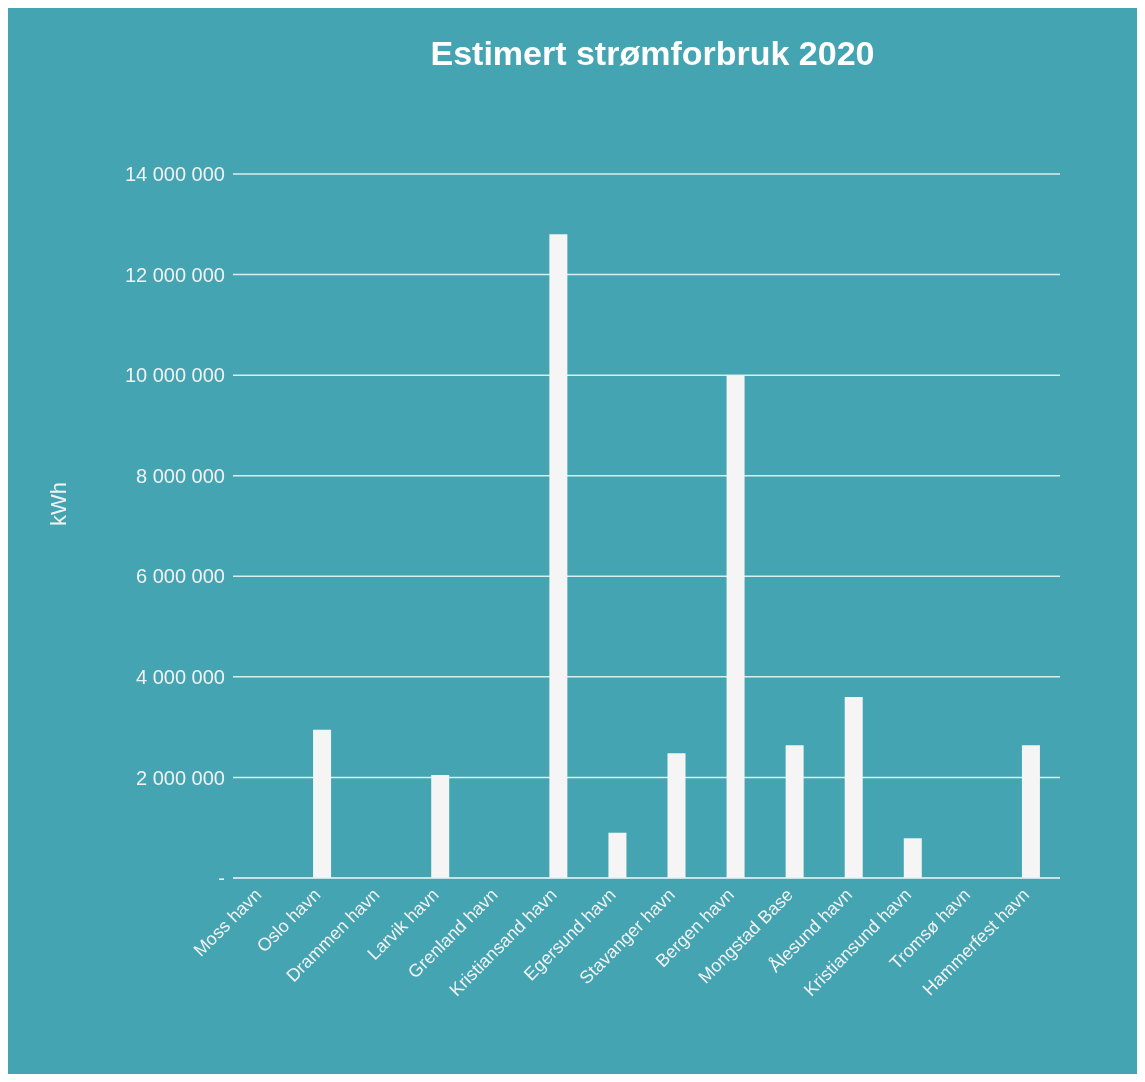 Image resolution: width=1145 pixels, height=1082 pixels. Describe the element at coordinates (174, 174) in the screenshot. I see `y-tick-label: 14 000 000` at that location.